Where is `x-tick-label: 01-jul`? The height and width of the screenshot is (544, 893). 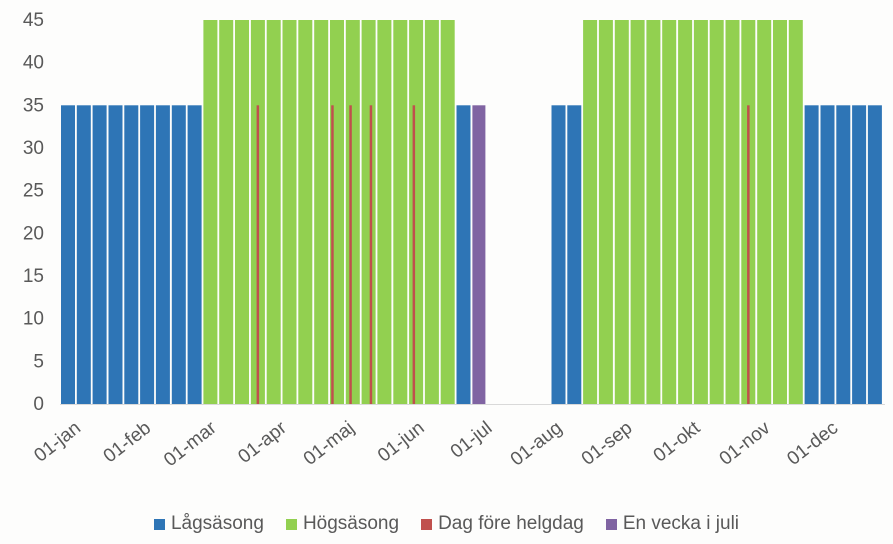
x-tick-label: 01-jul is located at coordinates (472, 439).